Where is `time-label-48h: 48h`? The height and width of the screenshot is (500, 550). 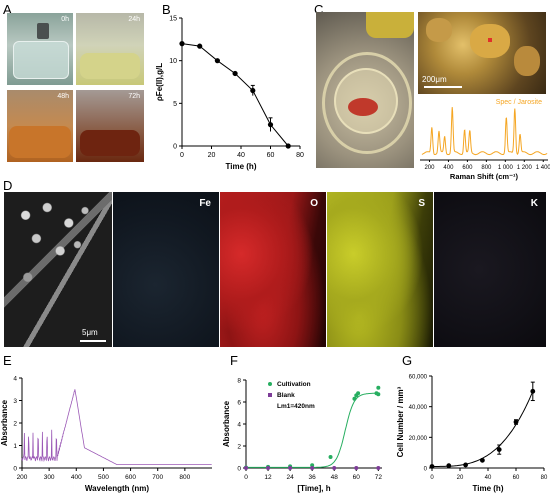
time-label-48h: 48h is located at coordinates (63, 96).